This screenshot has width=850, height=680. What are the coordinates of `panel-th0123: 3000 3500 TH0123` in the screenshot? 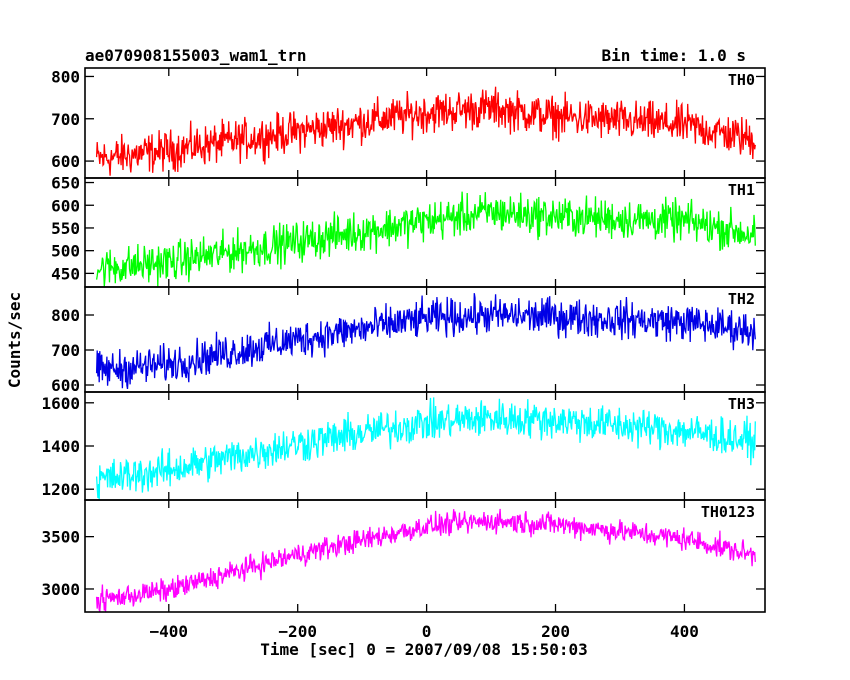 It's located at (403, 556).